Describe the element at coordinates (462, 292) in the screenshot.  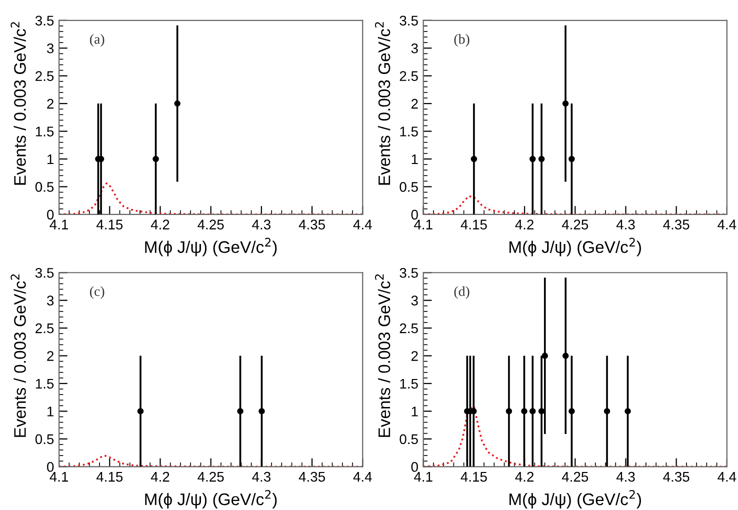
I see `annotation: (d)` at that location.